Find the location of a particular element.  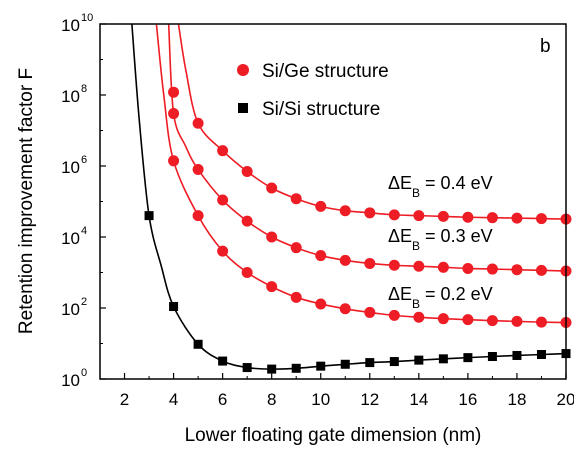

series-annotation: ΔEB = 0.4 eV is located at coordinates (440, 186).